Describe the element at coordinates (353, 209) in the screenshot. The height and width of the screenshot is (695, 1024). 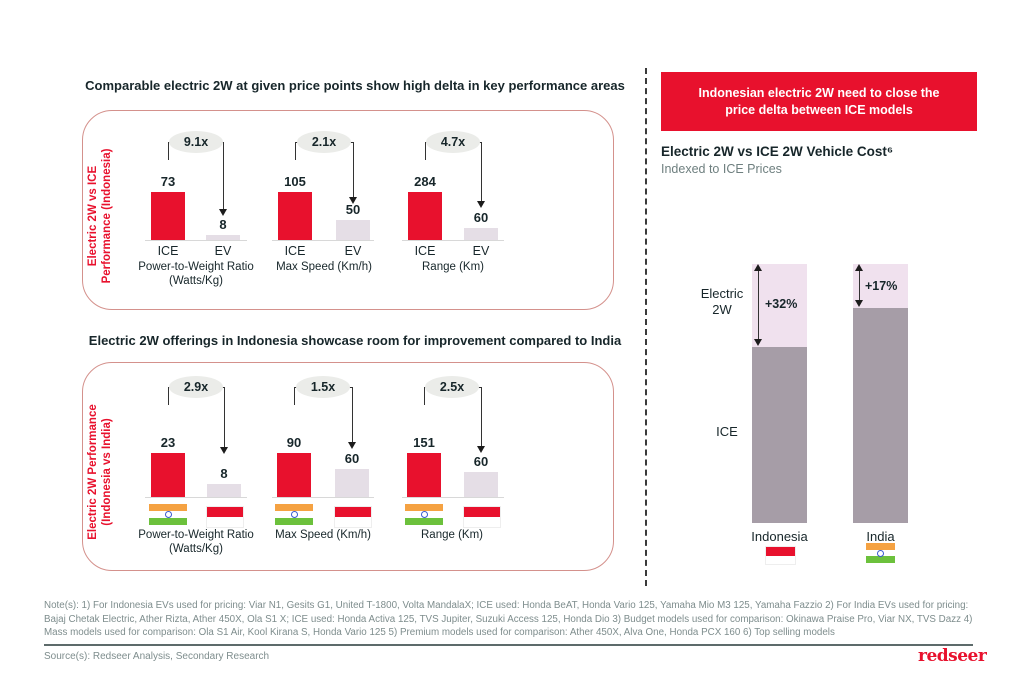
I see `ev-value: 50` at that location.